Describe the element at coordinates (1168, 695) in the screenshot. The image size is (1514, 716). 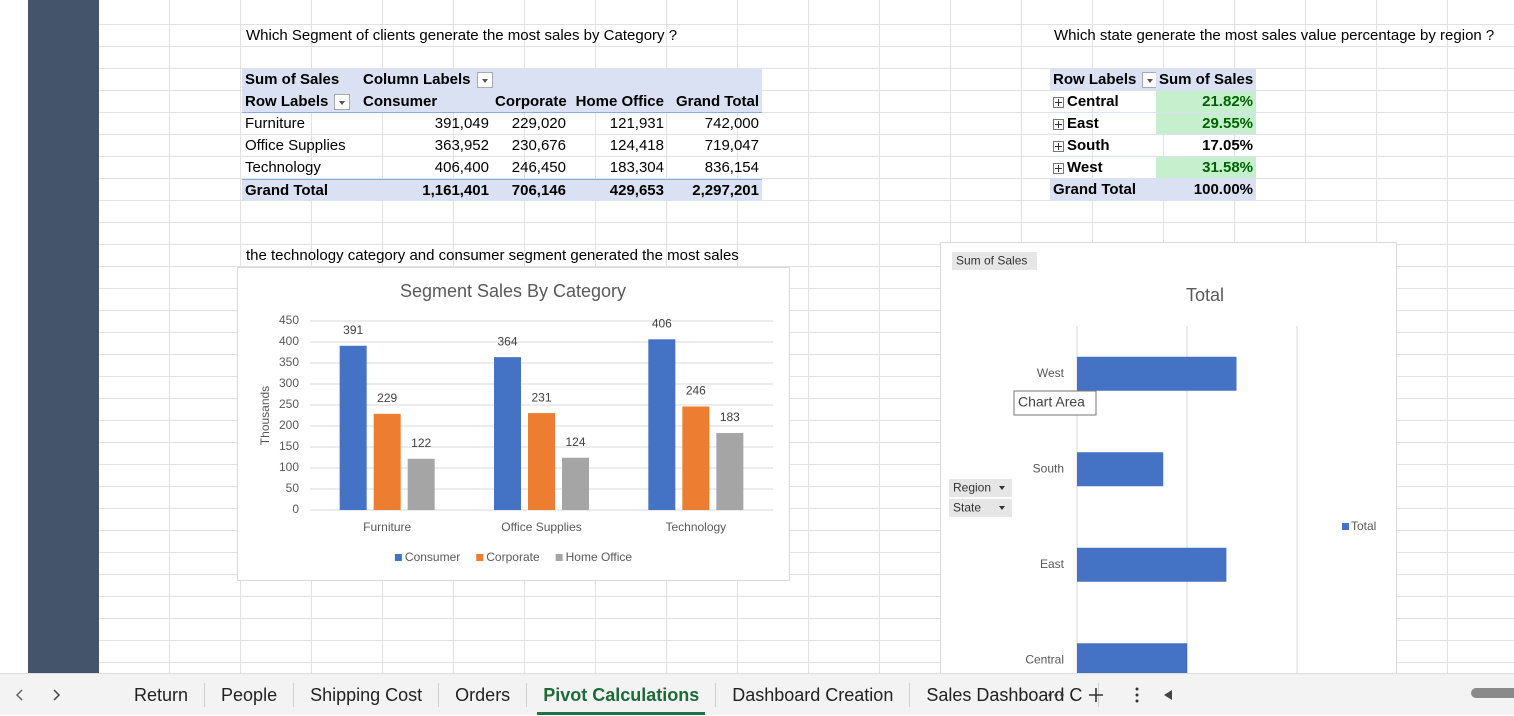
I see `scroll-left` at that location.